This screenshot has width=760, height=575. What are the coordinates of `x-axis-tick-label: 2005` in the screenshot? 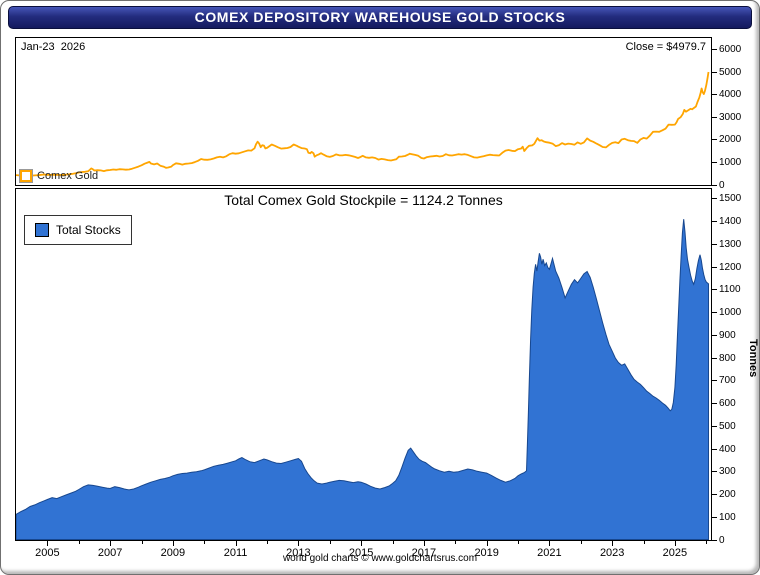 It's located at (47, 553).